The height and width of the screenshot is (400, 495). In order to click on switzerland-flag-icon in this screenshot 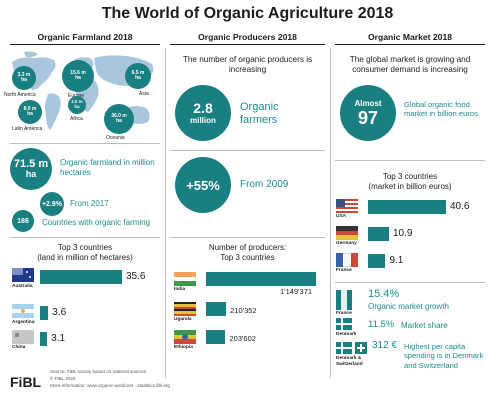, I will do `click(361, 348)`.